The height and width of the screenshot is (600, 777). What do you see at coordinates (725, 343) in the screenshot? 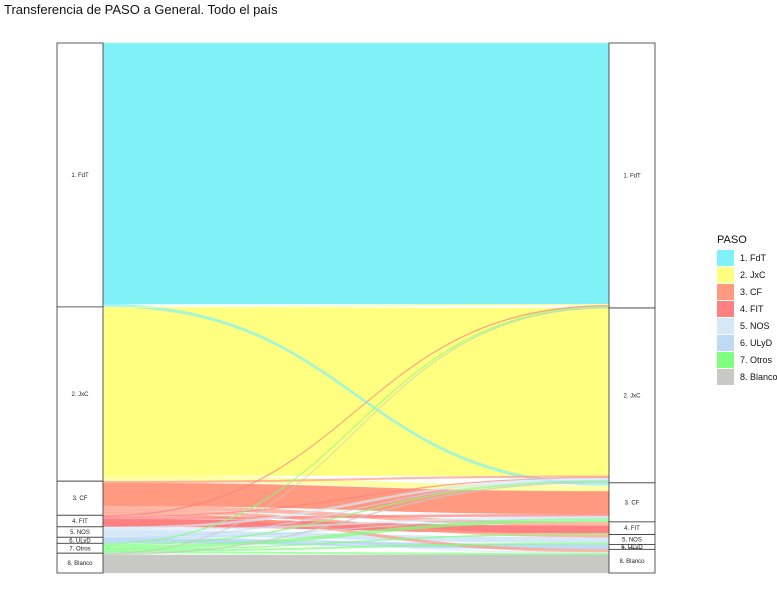
I see `legend-swatch-6-ulyd` at bounding box center [725, 343].